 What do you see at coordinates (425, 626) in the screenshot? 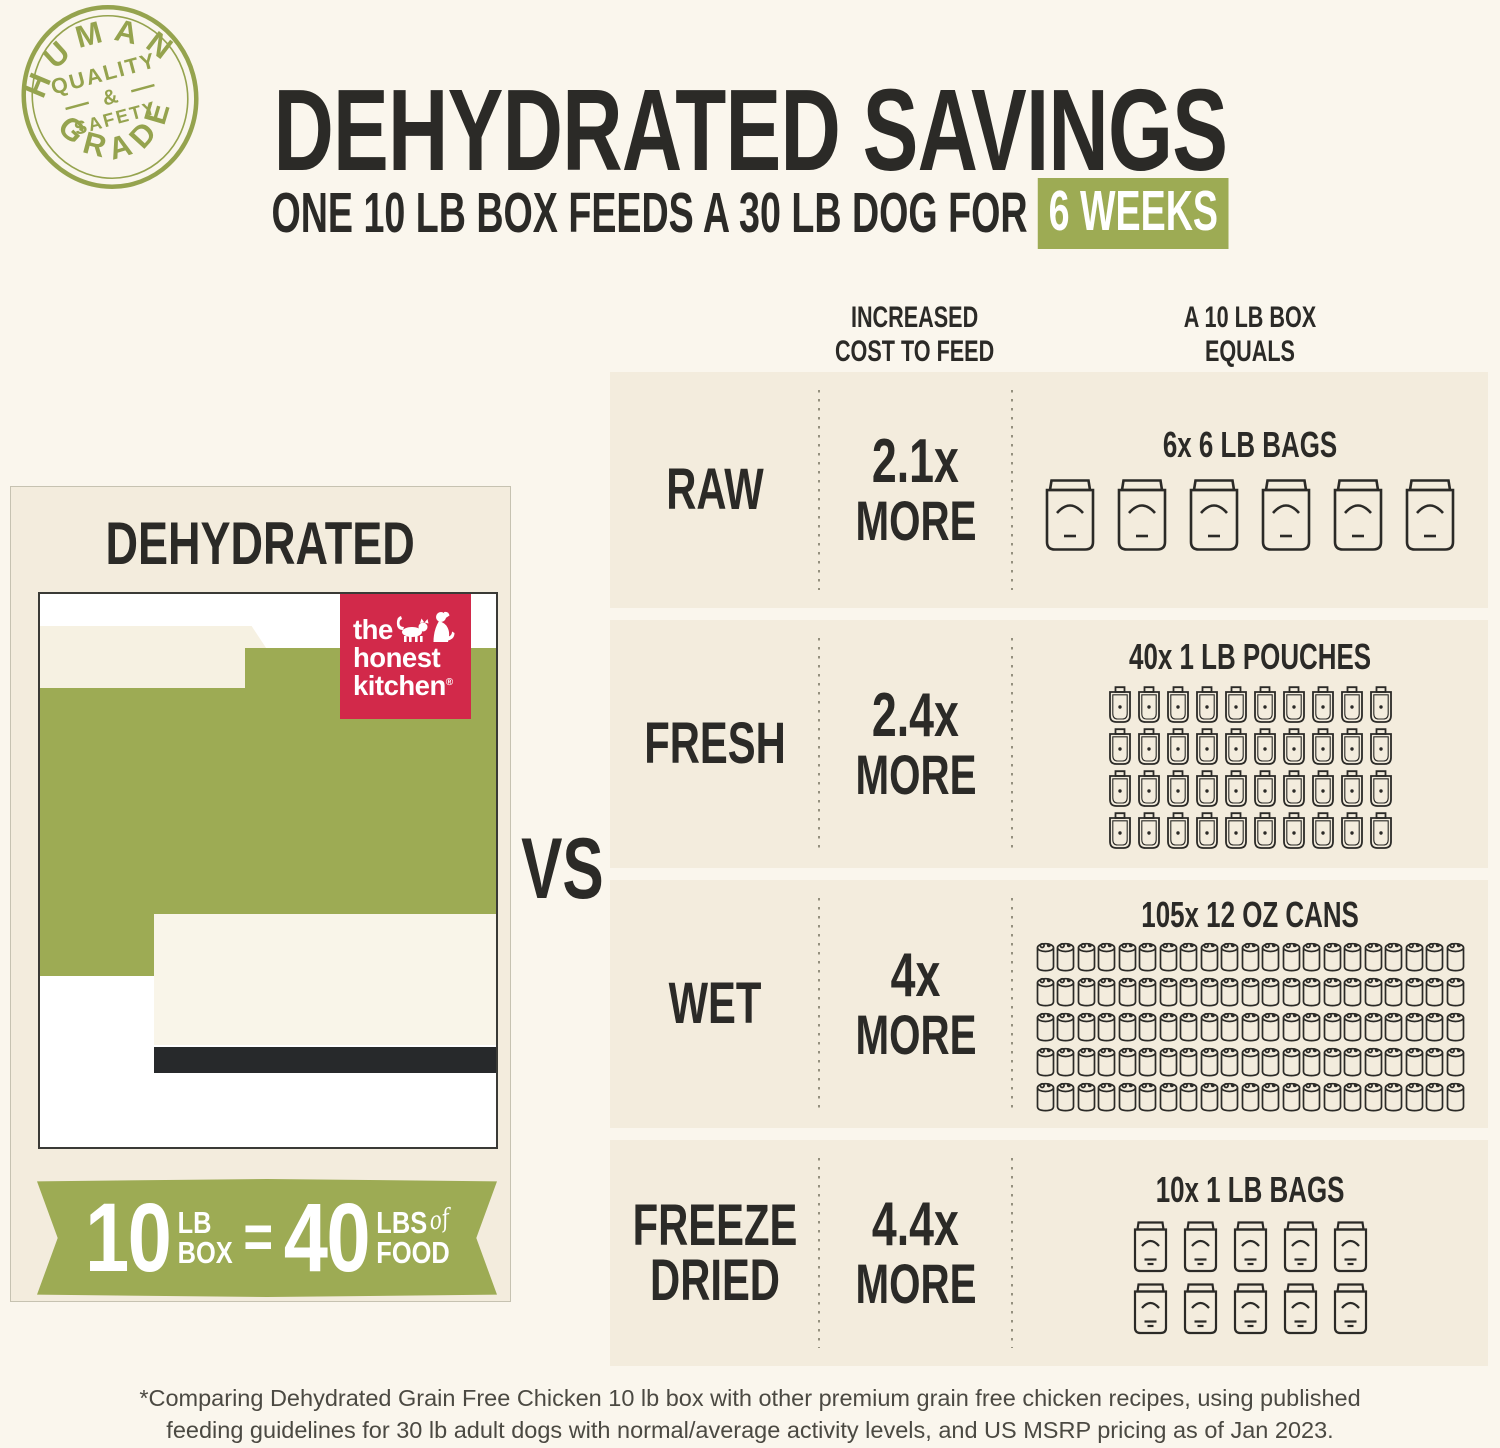
I see `cat-dog-icon` at bounding box center [425, 626].